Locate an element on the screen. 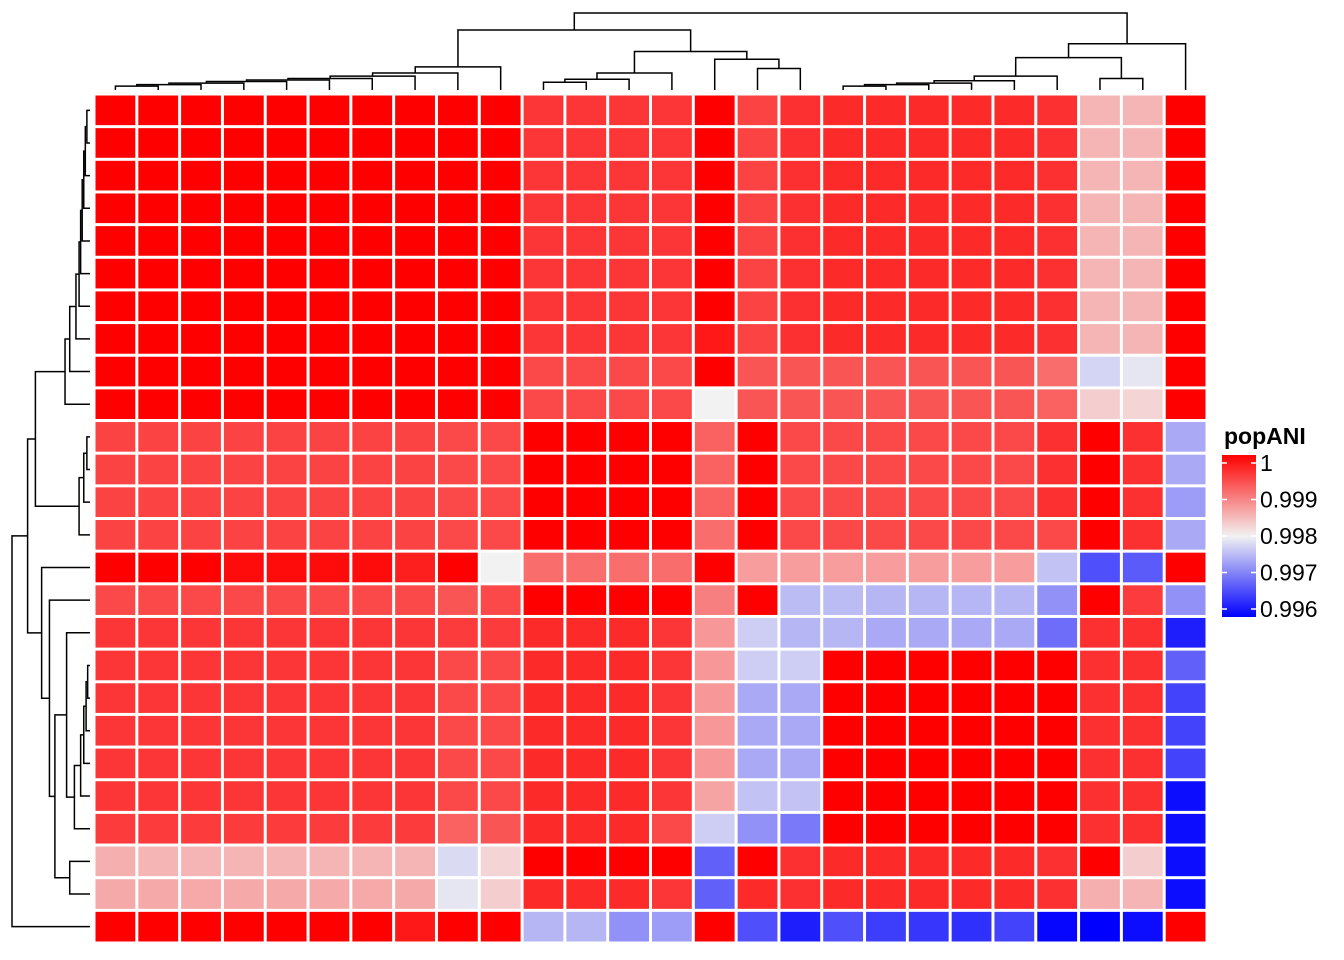  color-legend: popANI 1 0.999 0.998 0.997 0.996 is located at coordinates (1270, 522).